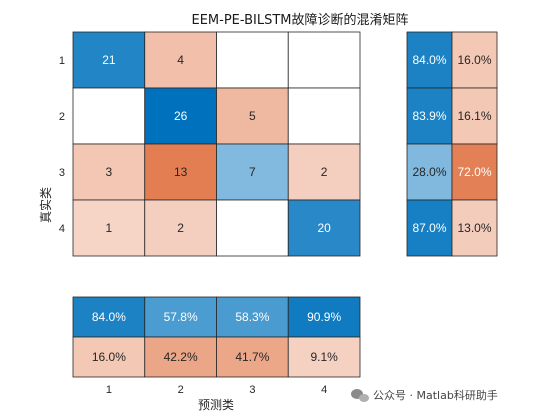 Image resolution: width=560 pixels, height=420 pixels. Describe the element at coordinates (45, 205) in the screenshot. I see `y-axis-label: 真实类` at that location.